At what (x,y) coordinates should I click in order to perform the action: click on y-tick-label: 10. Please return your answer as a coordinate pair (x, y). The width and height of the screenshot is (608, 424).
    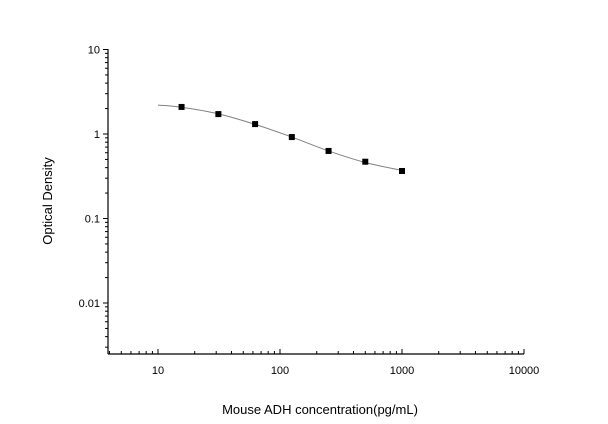
    Looking at the image, I should click on (94, 51).